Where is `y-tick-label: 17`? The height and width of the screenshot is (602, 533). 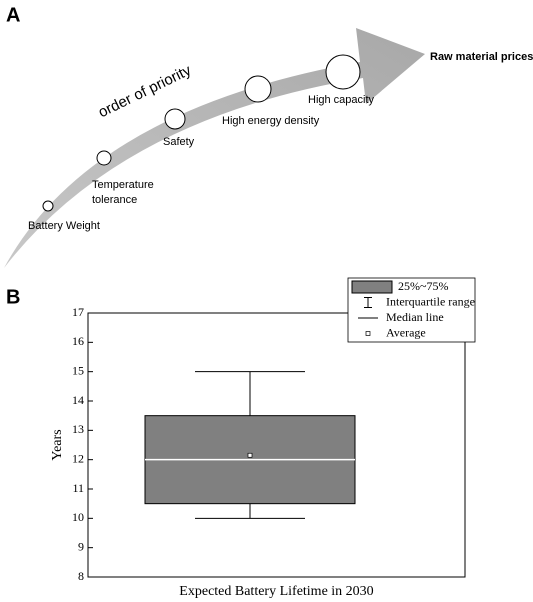 y-tick-label: 17 is located at coordinates (78, 312).